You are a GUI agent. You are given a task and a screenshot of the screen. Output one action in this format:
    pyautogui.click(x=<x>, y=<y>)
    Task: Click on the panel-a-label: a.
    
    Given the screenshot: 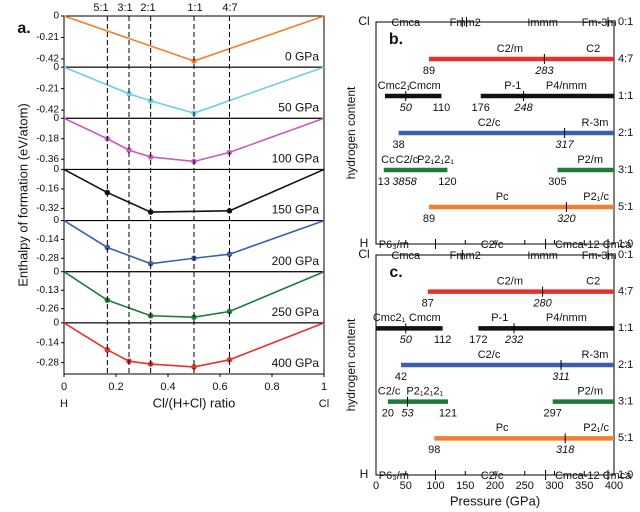 What is the action you would take?
    pyautogui.click(x=23, y=28)
    